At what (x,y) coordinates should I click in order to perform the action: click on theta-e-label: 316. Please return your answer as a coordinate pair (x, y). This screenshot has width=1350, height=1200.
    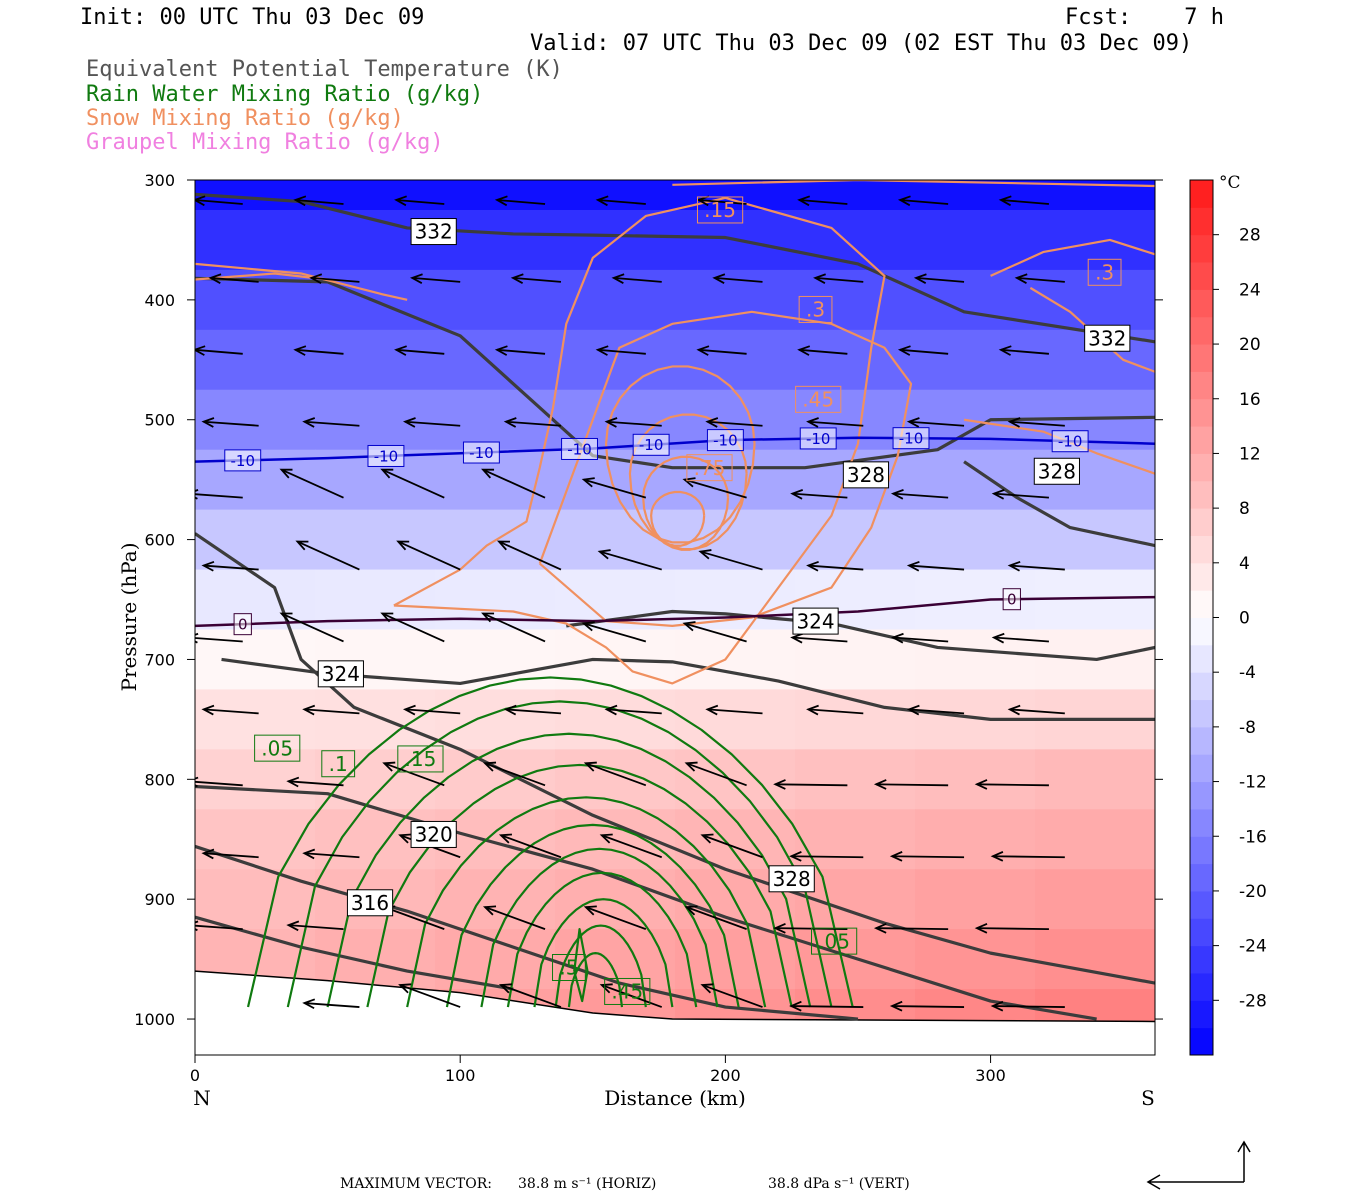
    Looking at the image, I should click on (370, 903).